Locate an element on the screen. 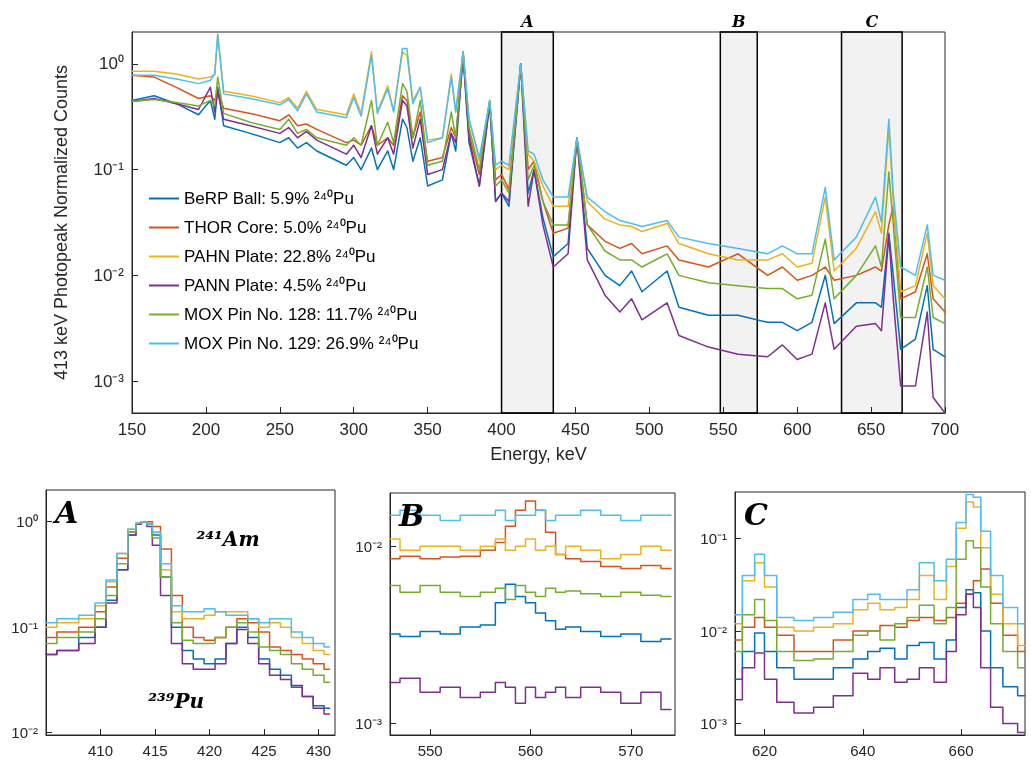 The width and height of the screenshot is (1031, 767). legend-label: THOR Core: 5.0% ²⁴⁰Pu is located at coordinates (275, 227).